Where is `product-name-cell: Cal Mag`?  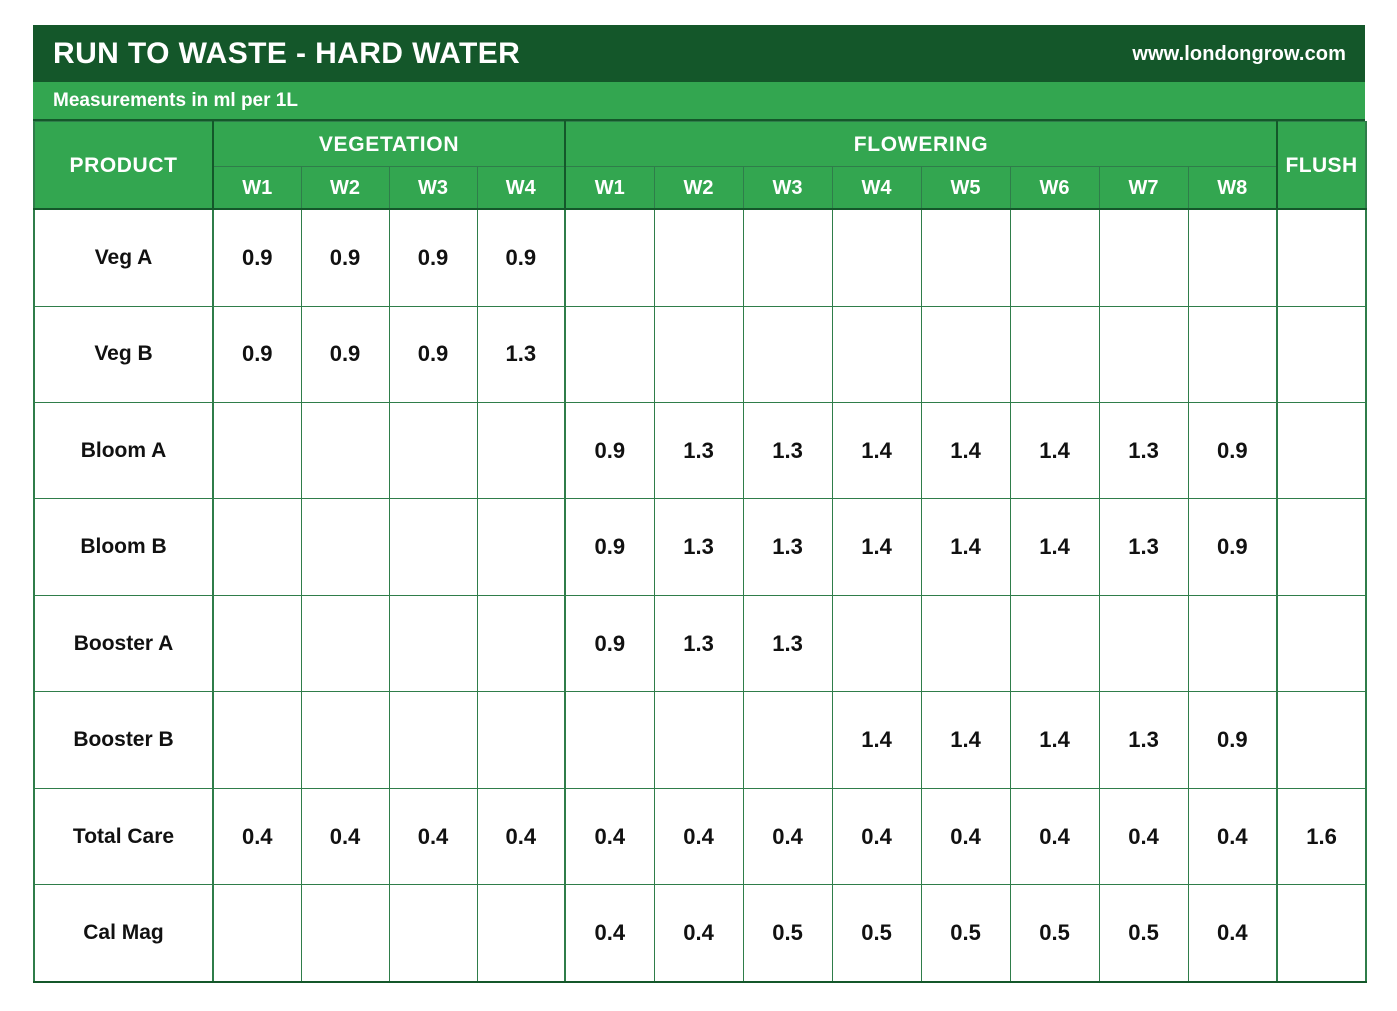 product-name-cell: Cal Mag is located at coordinates (123, 934).